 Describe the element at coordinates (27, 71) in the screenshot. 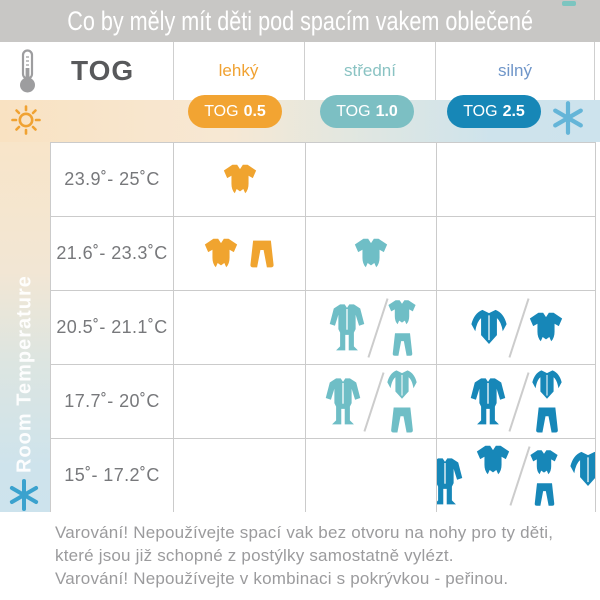

I see `thermometer-icon` at that location.